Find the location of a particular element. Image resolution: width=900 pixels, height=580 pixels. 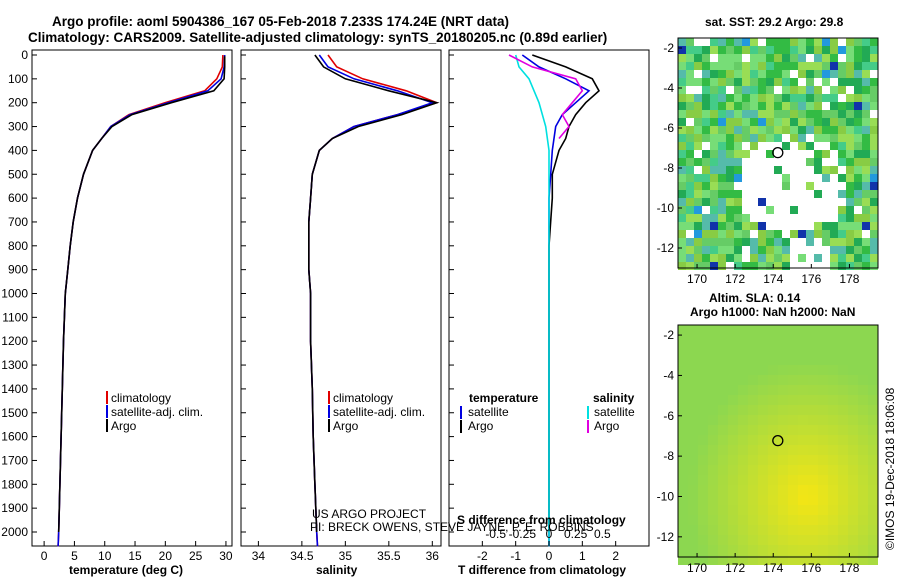

legend-climatology: climatology is located at coordinates (363, 398).